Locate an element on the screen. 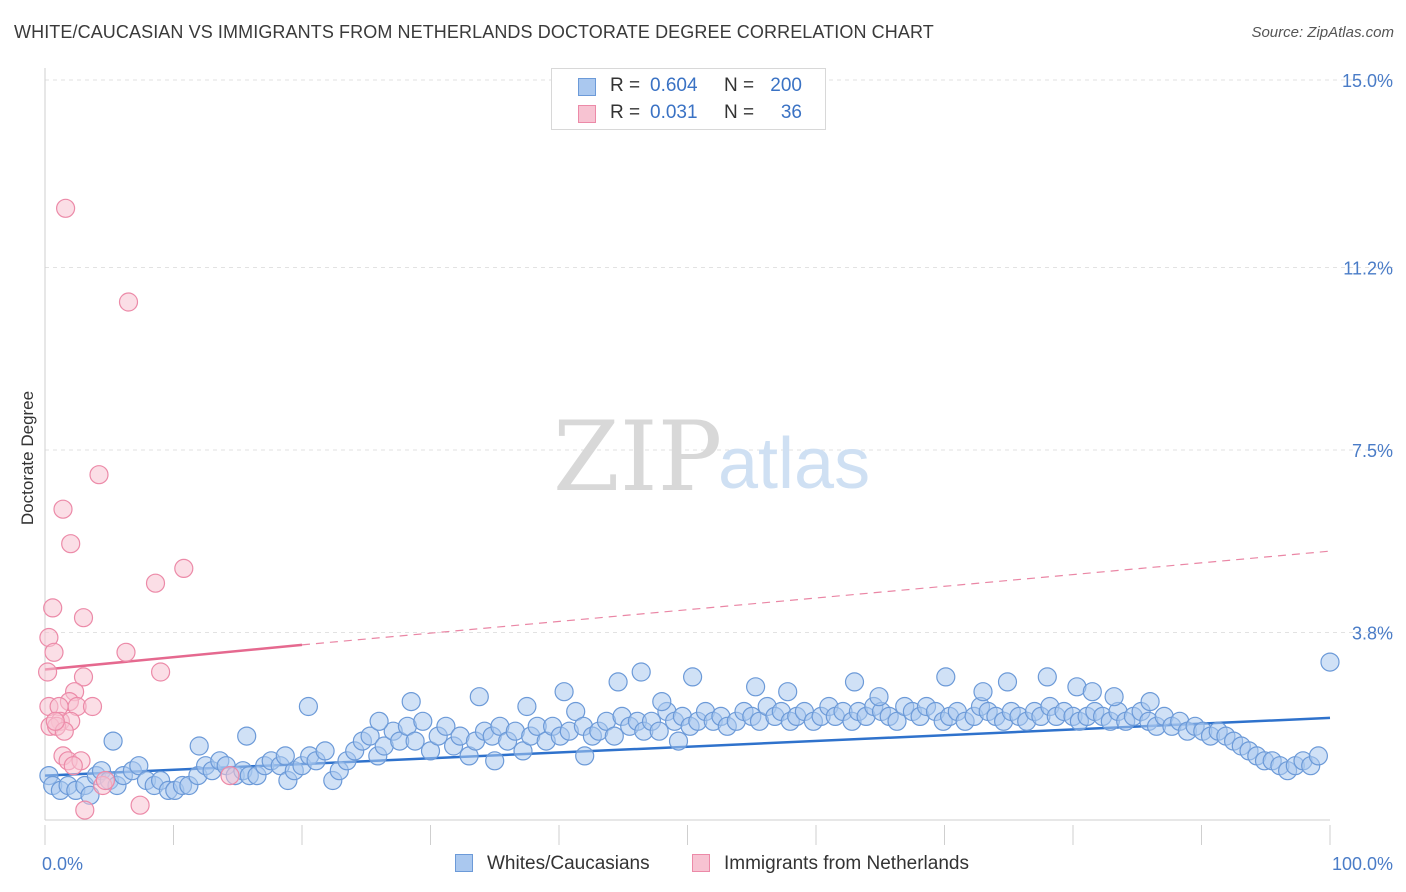 The height and width of the screenshot is (892, 1406). legend-label-netherlands: Immigrants from Netherlands is located at coordinates (846, 863).